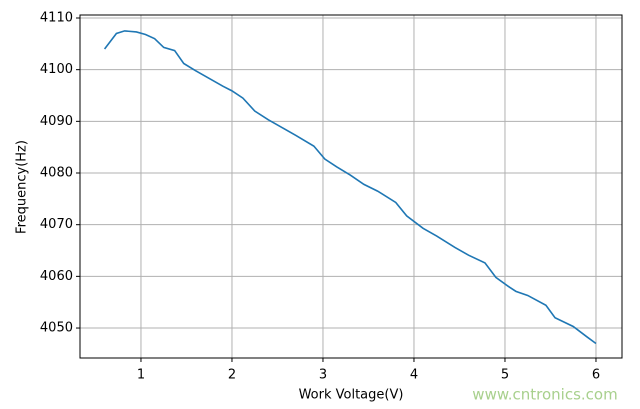  What do you see at coordinates (56, 328) in the screenshot?
I see `y-tick-label: 4050` at bounding box center [56, 328].